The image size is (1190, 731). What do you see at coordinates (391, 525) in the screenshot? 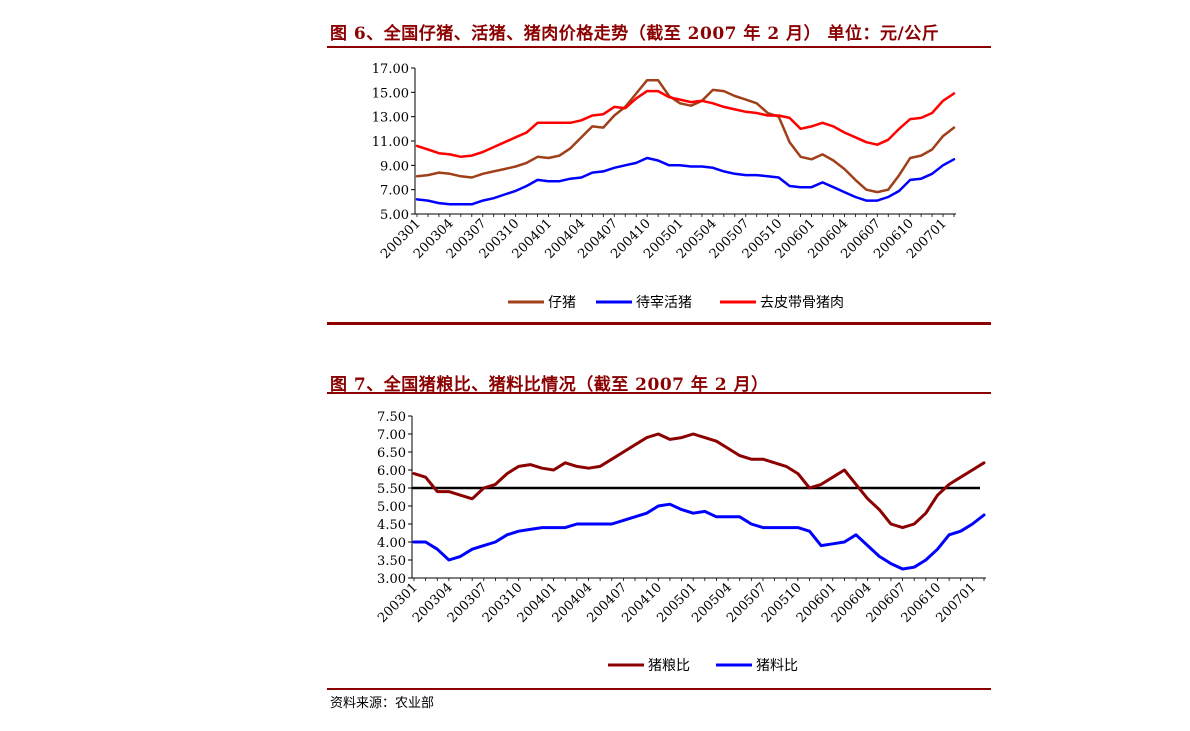
I see `y-tick-label: 4.50` at bounding box center [391, 525].